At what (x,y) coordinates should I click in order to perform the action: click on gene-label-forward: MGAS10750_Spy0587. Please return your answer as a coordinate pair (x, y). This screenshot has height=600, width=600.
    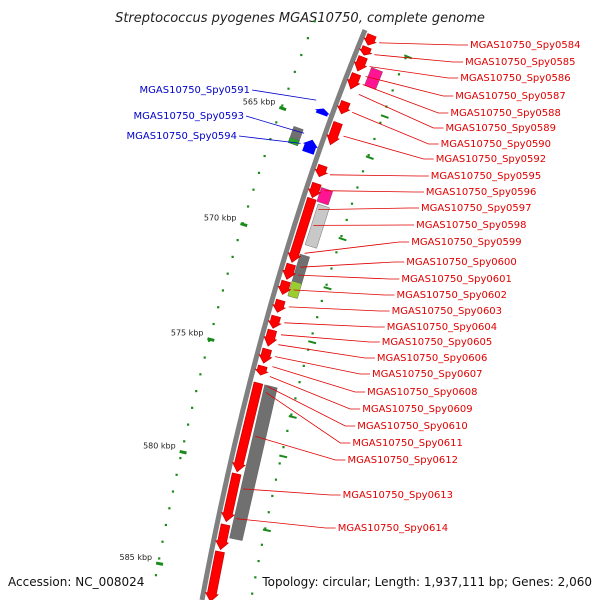
    Looking at the image, I should click on (510, 96).